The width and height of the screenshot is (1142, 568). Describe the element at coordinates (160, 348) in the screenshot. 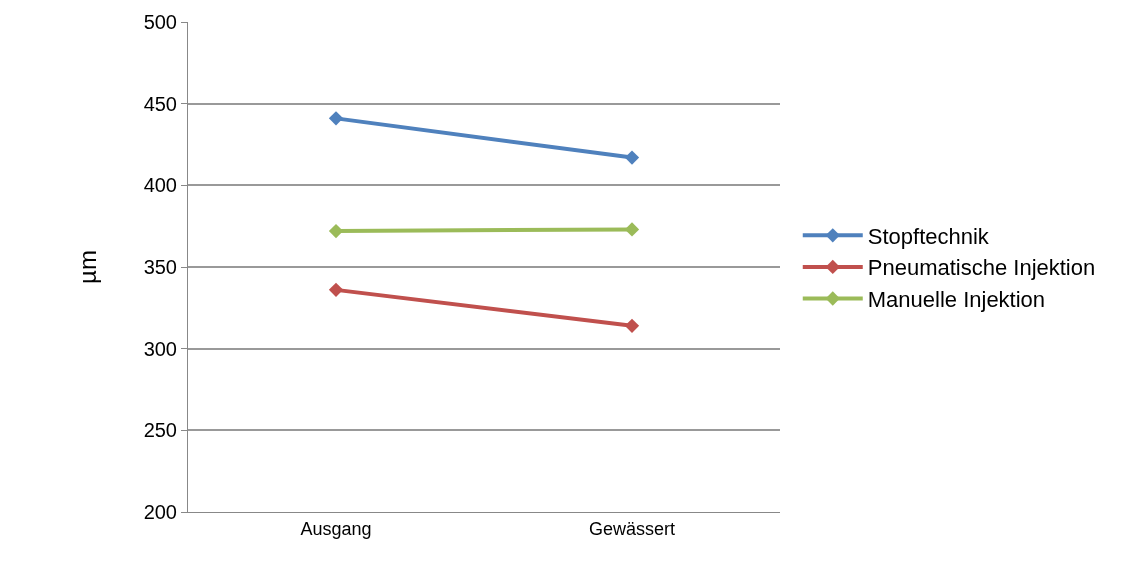

I see `y-tick-label: 300` at that location.